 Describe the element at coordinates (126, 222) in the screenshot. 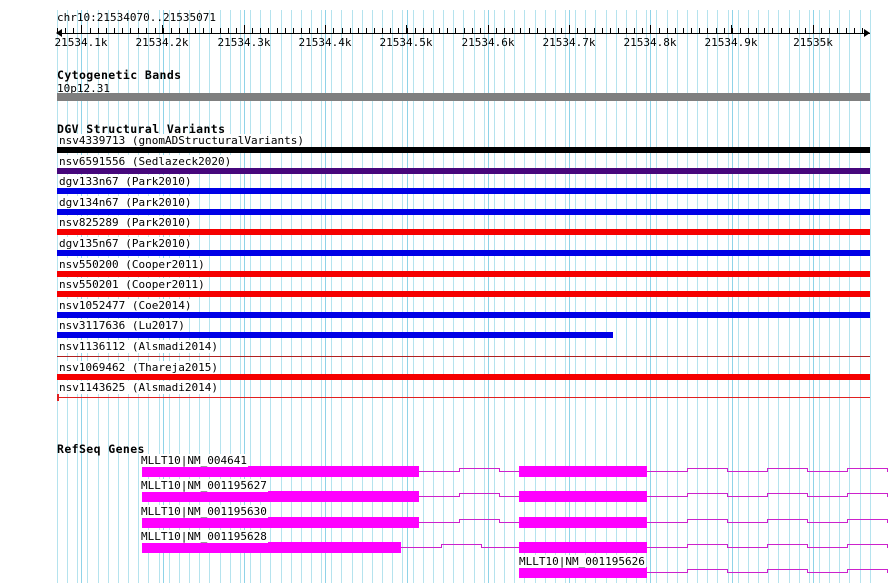

I see `dgv-track-label: nsv825289 (Park2010)` at that location.